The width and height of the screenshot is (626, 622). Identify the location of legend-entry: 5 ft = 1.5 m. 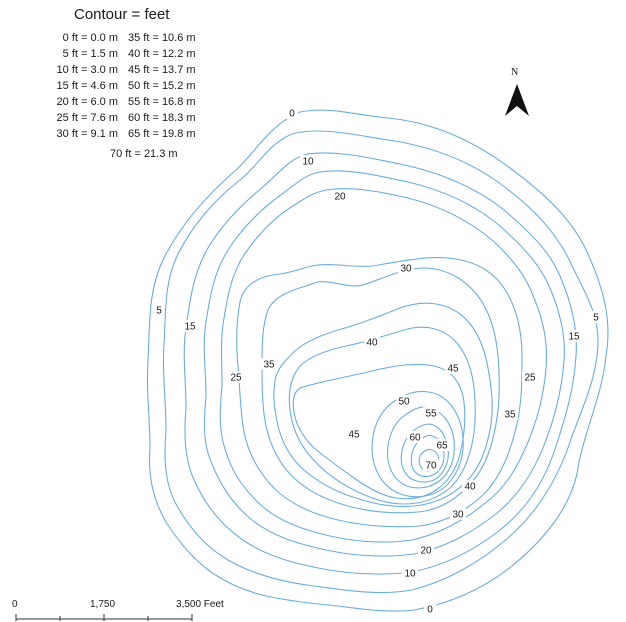
(90, 54).